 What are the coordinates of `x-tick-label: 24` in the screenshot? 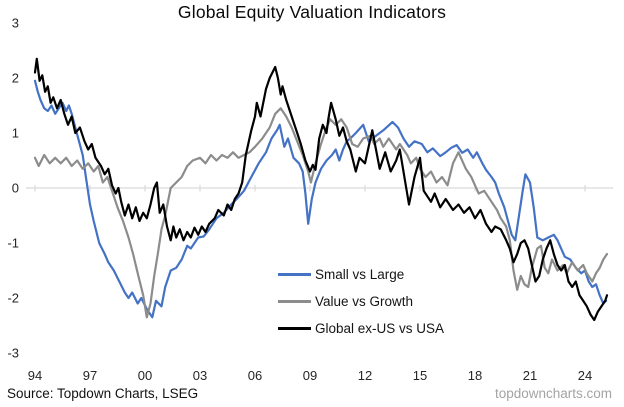 It's located at (585, 375).